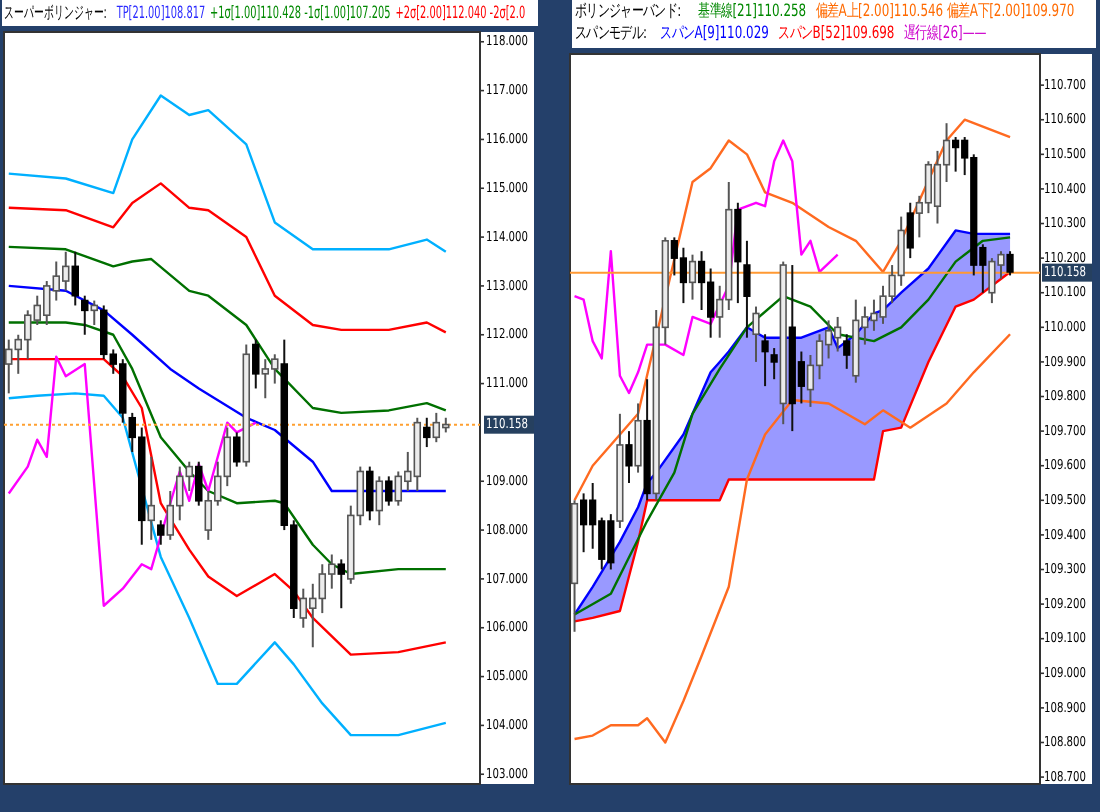 This screenshot has height=812, width=1100. What do you see at coordinates (300, 13) in the screenshot?
I see `text: +1σ[1.00]110.428 -1σ[1.00]107.205` at bounding box center [300, 13].